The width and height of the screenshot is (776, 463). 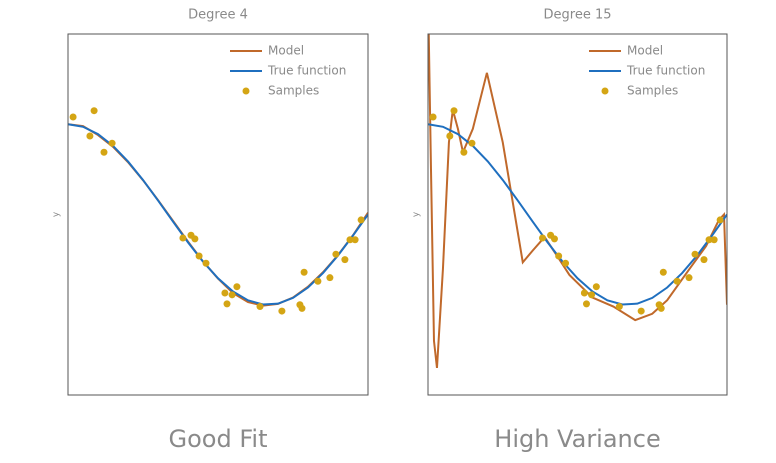 What do you see at coordinates (218, 439) in the screenshot?
I see `caption: Good Fit` at bounding box center [218, 439].